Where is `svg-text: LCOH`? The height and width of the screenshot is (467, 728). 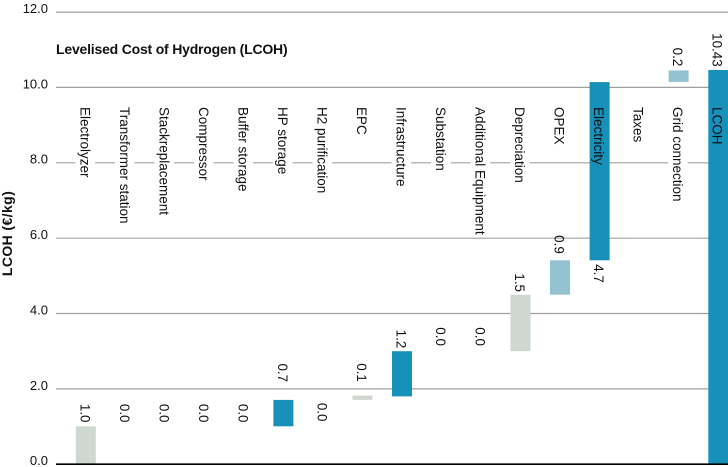 svg-text: LCOH is located at coordinates (717, 126).